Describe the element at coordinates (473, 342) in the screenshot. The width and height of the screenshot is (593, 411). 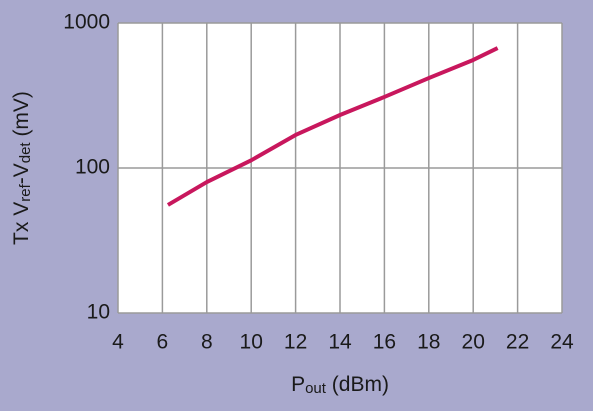
I see `x-tick-label: 20` at that location.